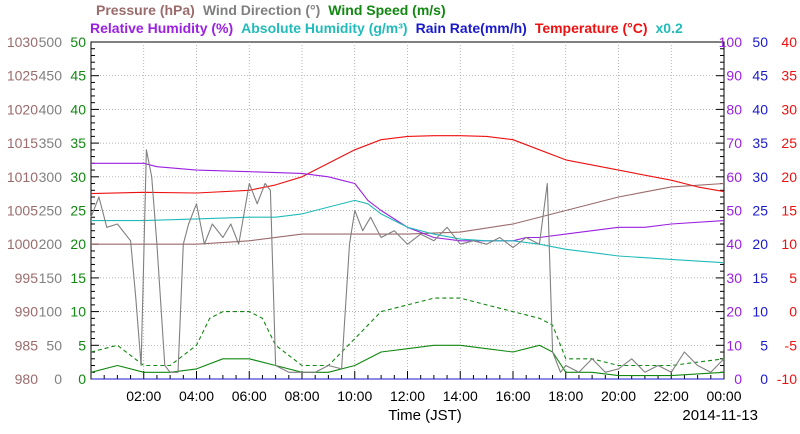 The height and width of the screenshot is (434, 800). I want to click on y-tick-label-wind_direction: 400, so click(51, 109).